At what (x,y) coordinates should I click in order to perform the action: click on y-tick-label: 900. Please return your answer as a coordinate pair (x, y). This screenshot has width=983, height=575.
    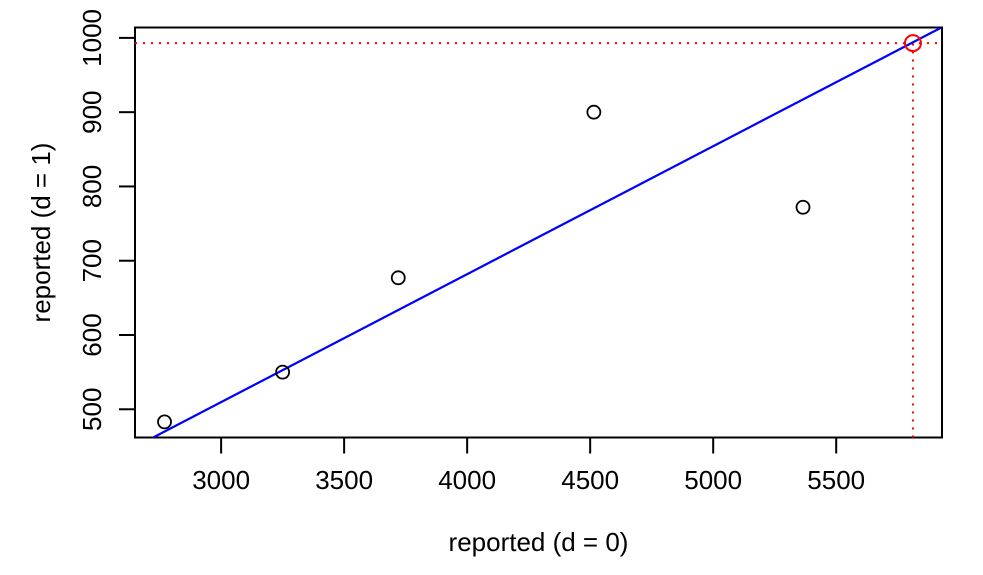
    Looking at the image, I should click on (92, 111).